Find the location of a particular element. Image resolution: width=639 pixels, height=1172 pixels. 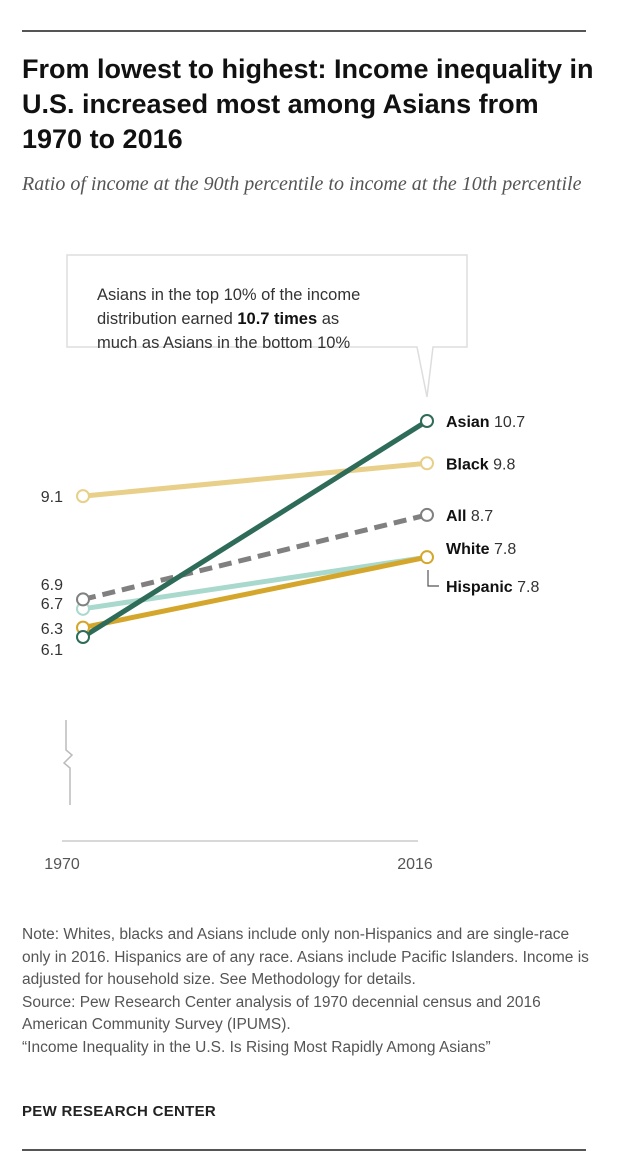

end-label-asian: Asian 10.7 is located at coordinates (485, 422).